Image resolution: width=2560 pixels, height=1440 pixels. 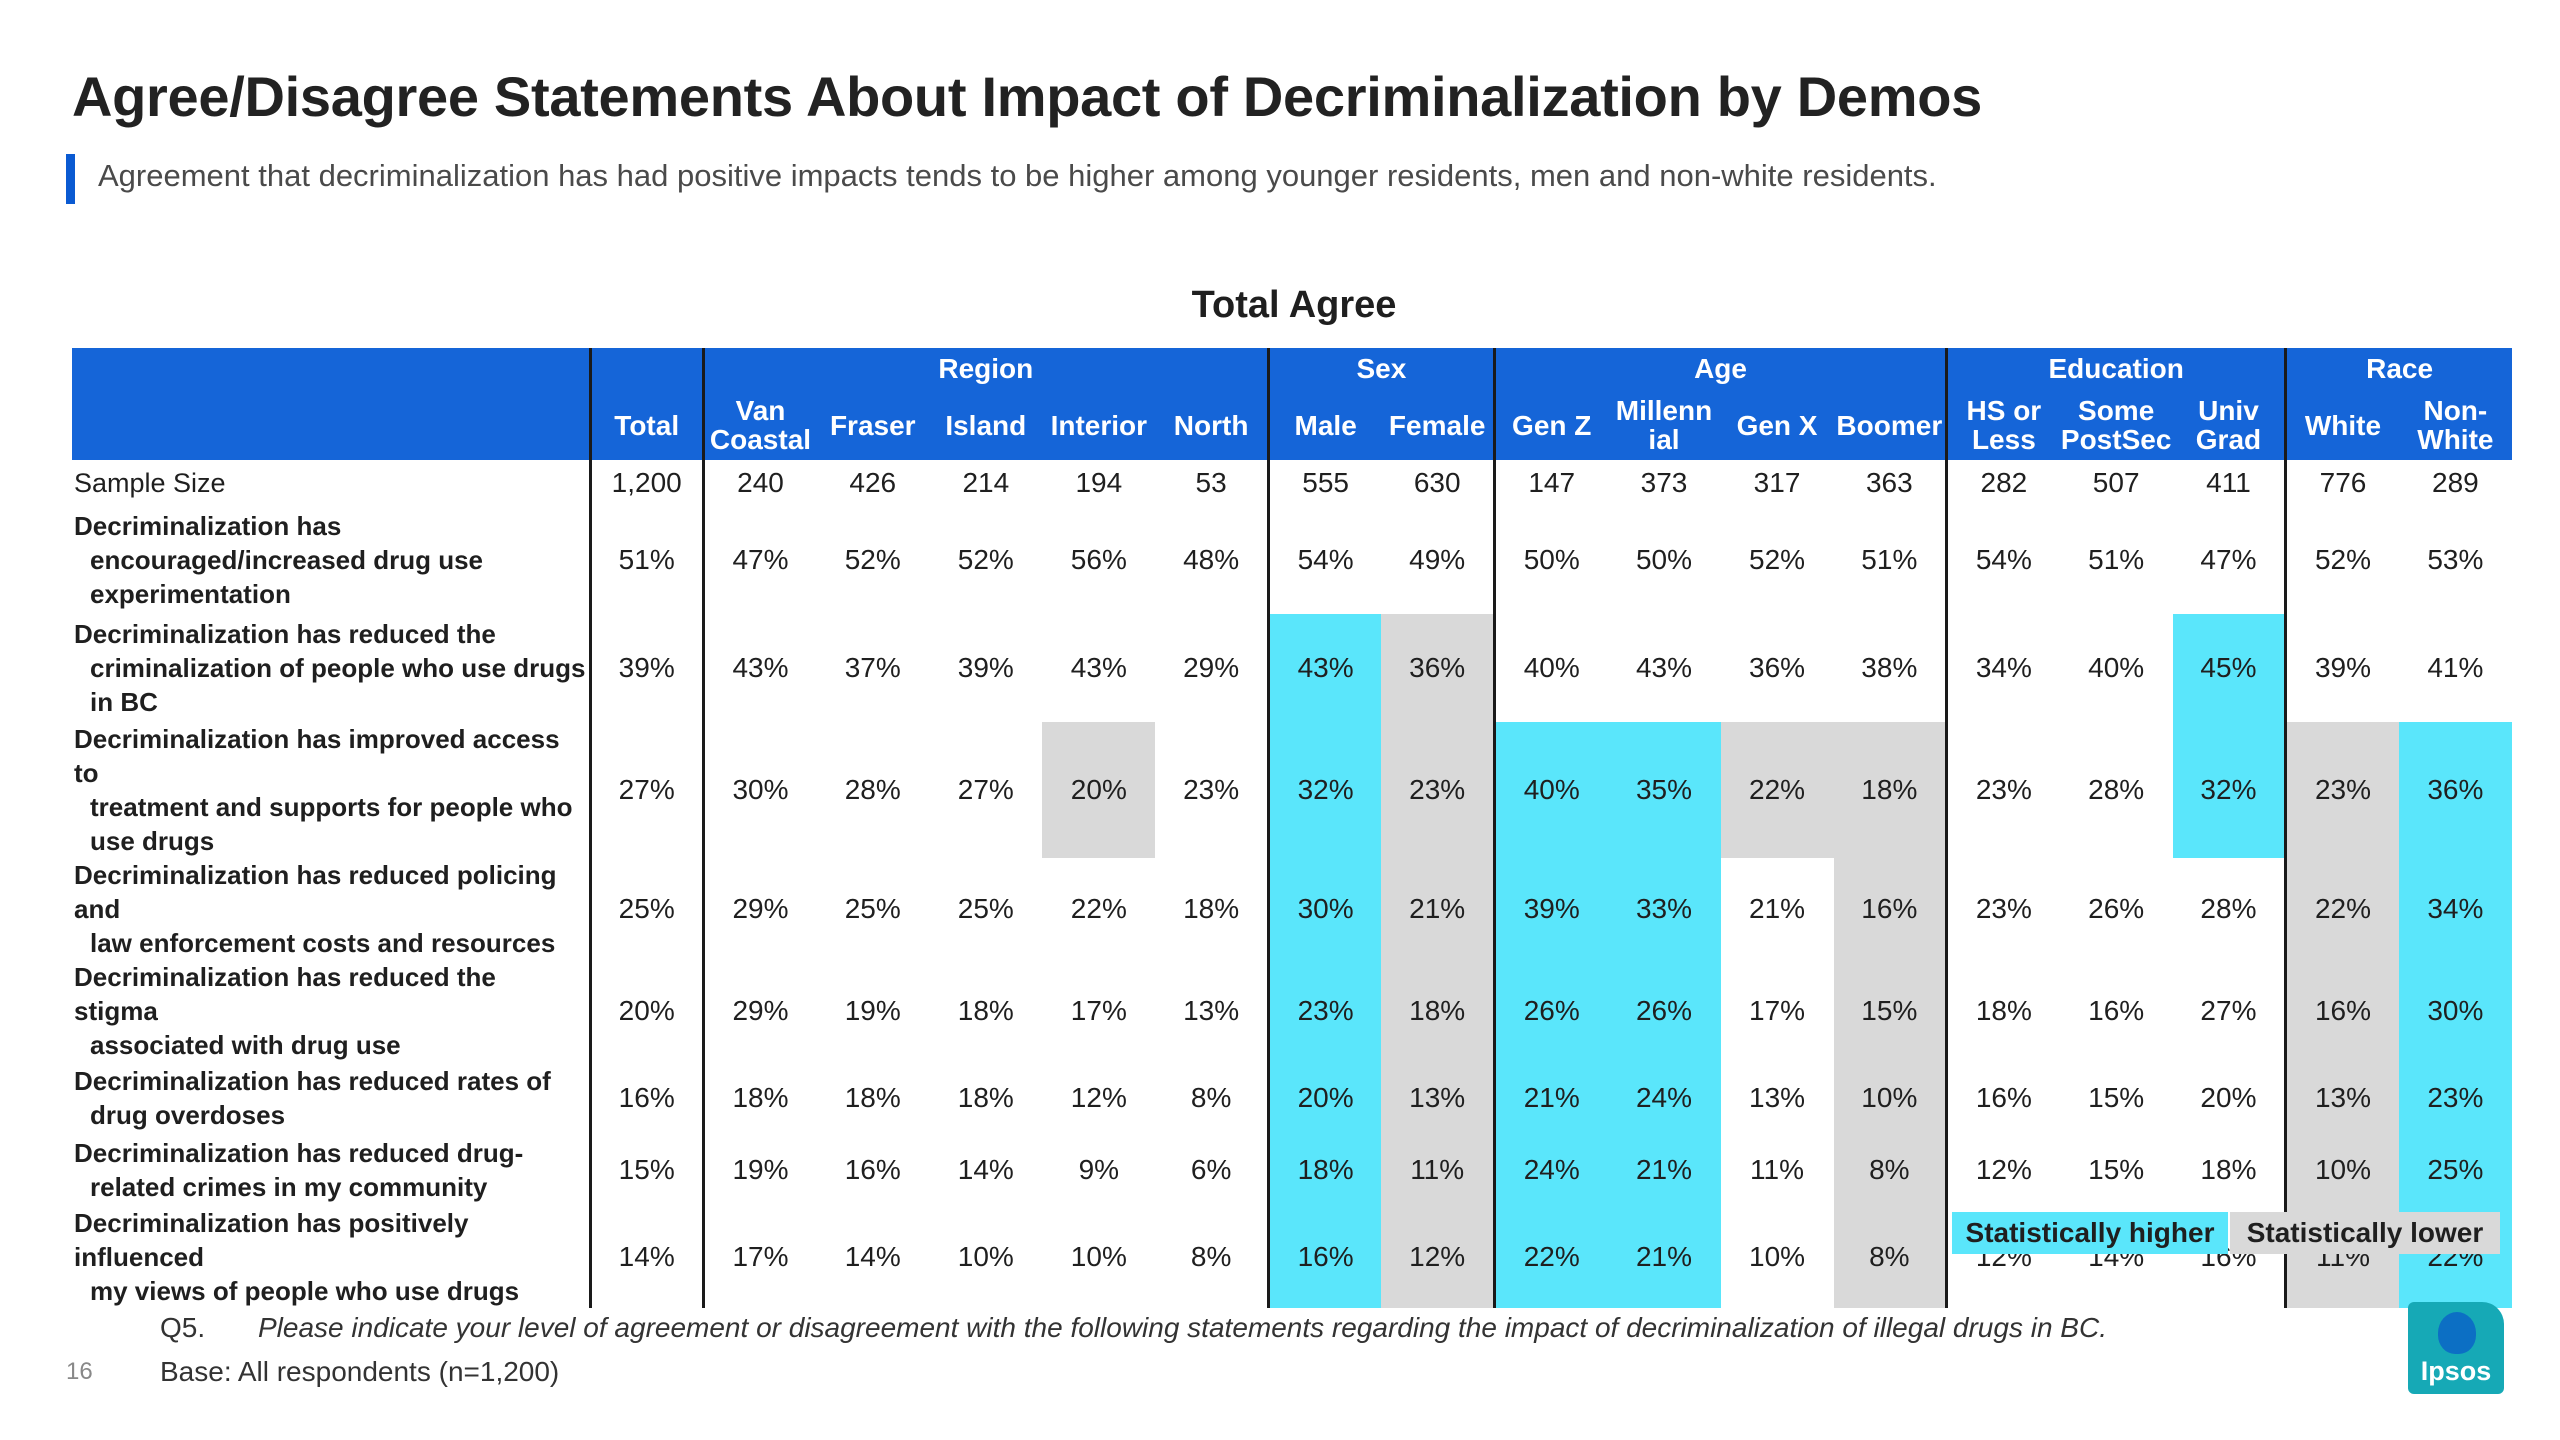 What do you see at coordinates (2002, 483) in the screenshot?
I see `sample-size-cell: 282` at bounding box center [2002, 483].